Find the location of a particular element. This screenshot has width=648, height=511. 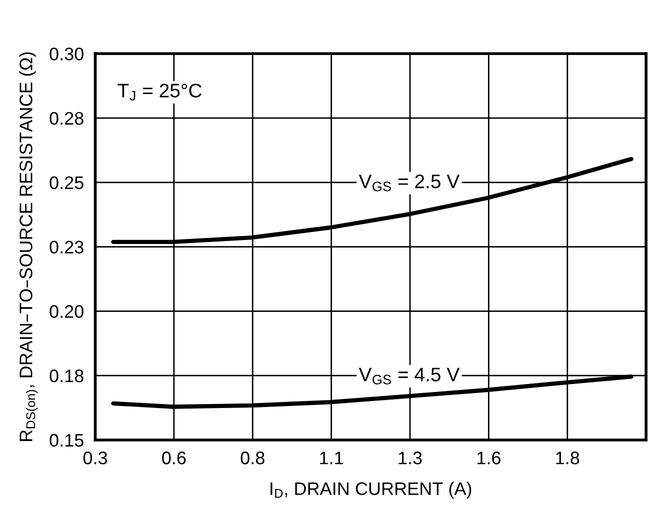

annotation: V$_{GS}$ = 4.5 V is located at coordinates (409, 376).